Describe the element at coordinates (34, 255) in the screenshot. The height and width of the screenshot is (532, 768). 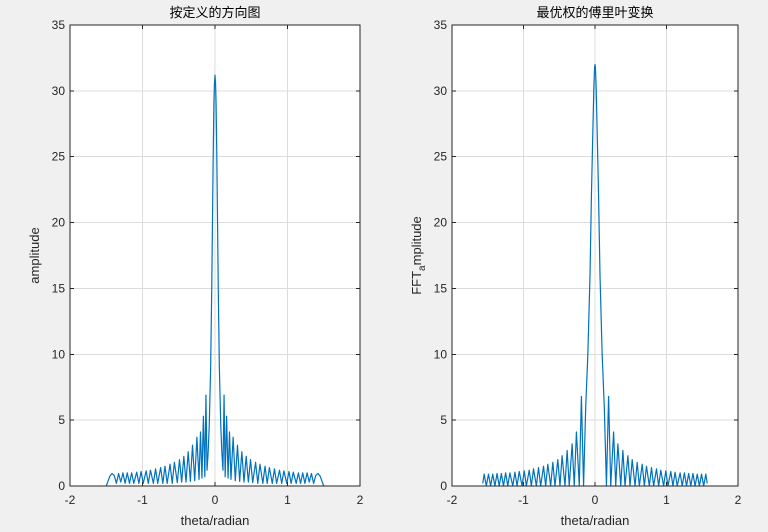
I see `y-axis-label: amplitude` at that location.